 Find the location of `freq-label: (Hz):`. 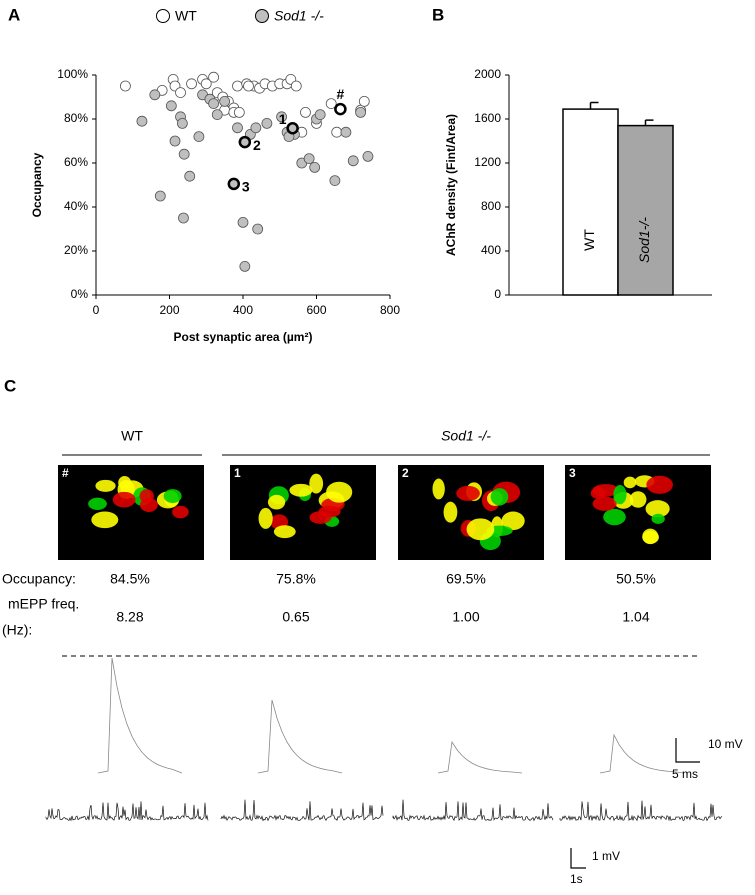

freq-label: (Hz): is located at coordinates (17, 630).